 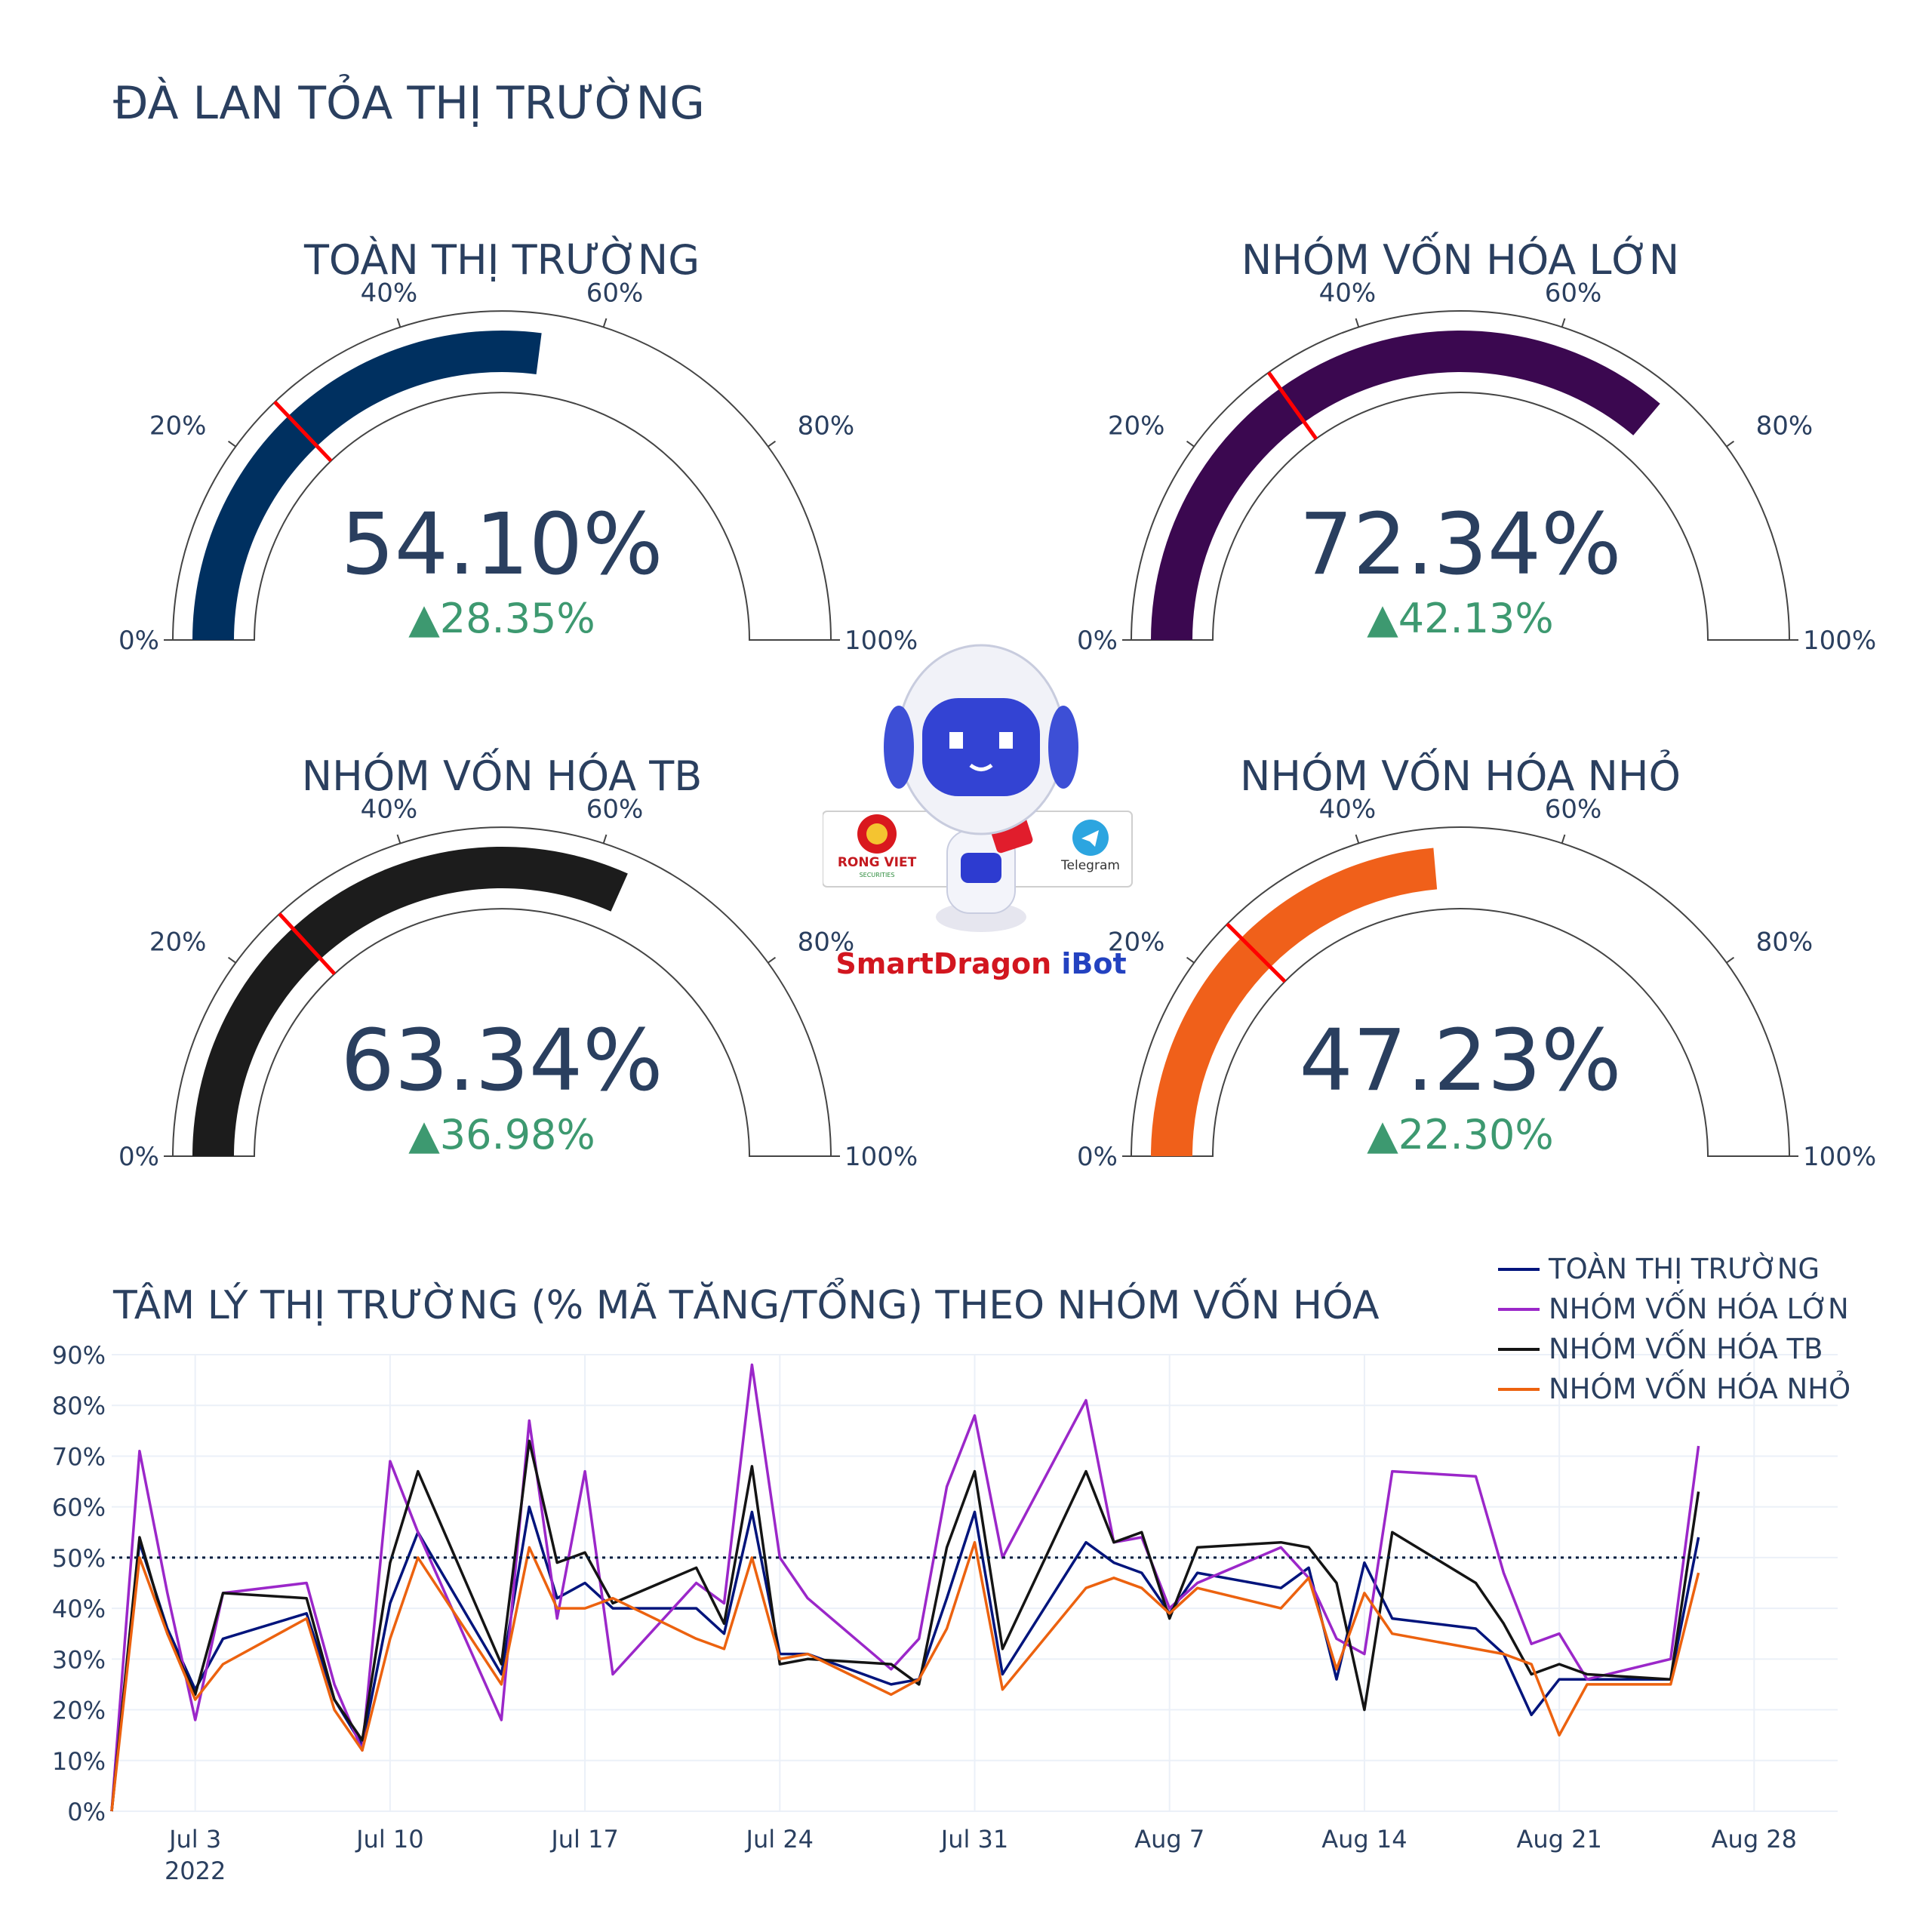 What do you see at coordinates (501, 545) in the screenshot?
I see `gauge-value: 54.10%` at bounding box center [501, 545].